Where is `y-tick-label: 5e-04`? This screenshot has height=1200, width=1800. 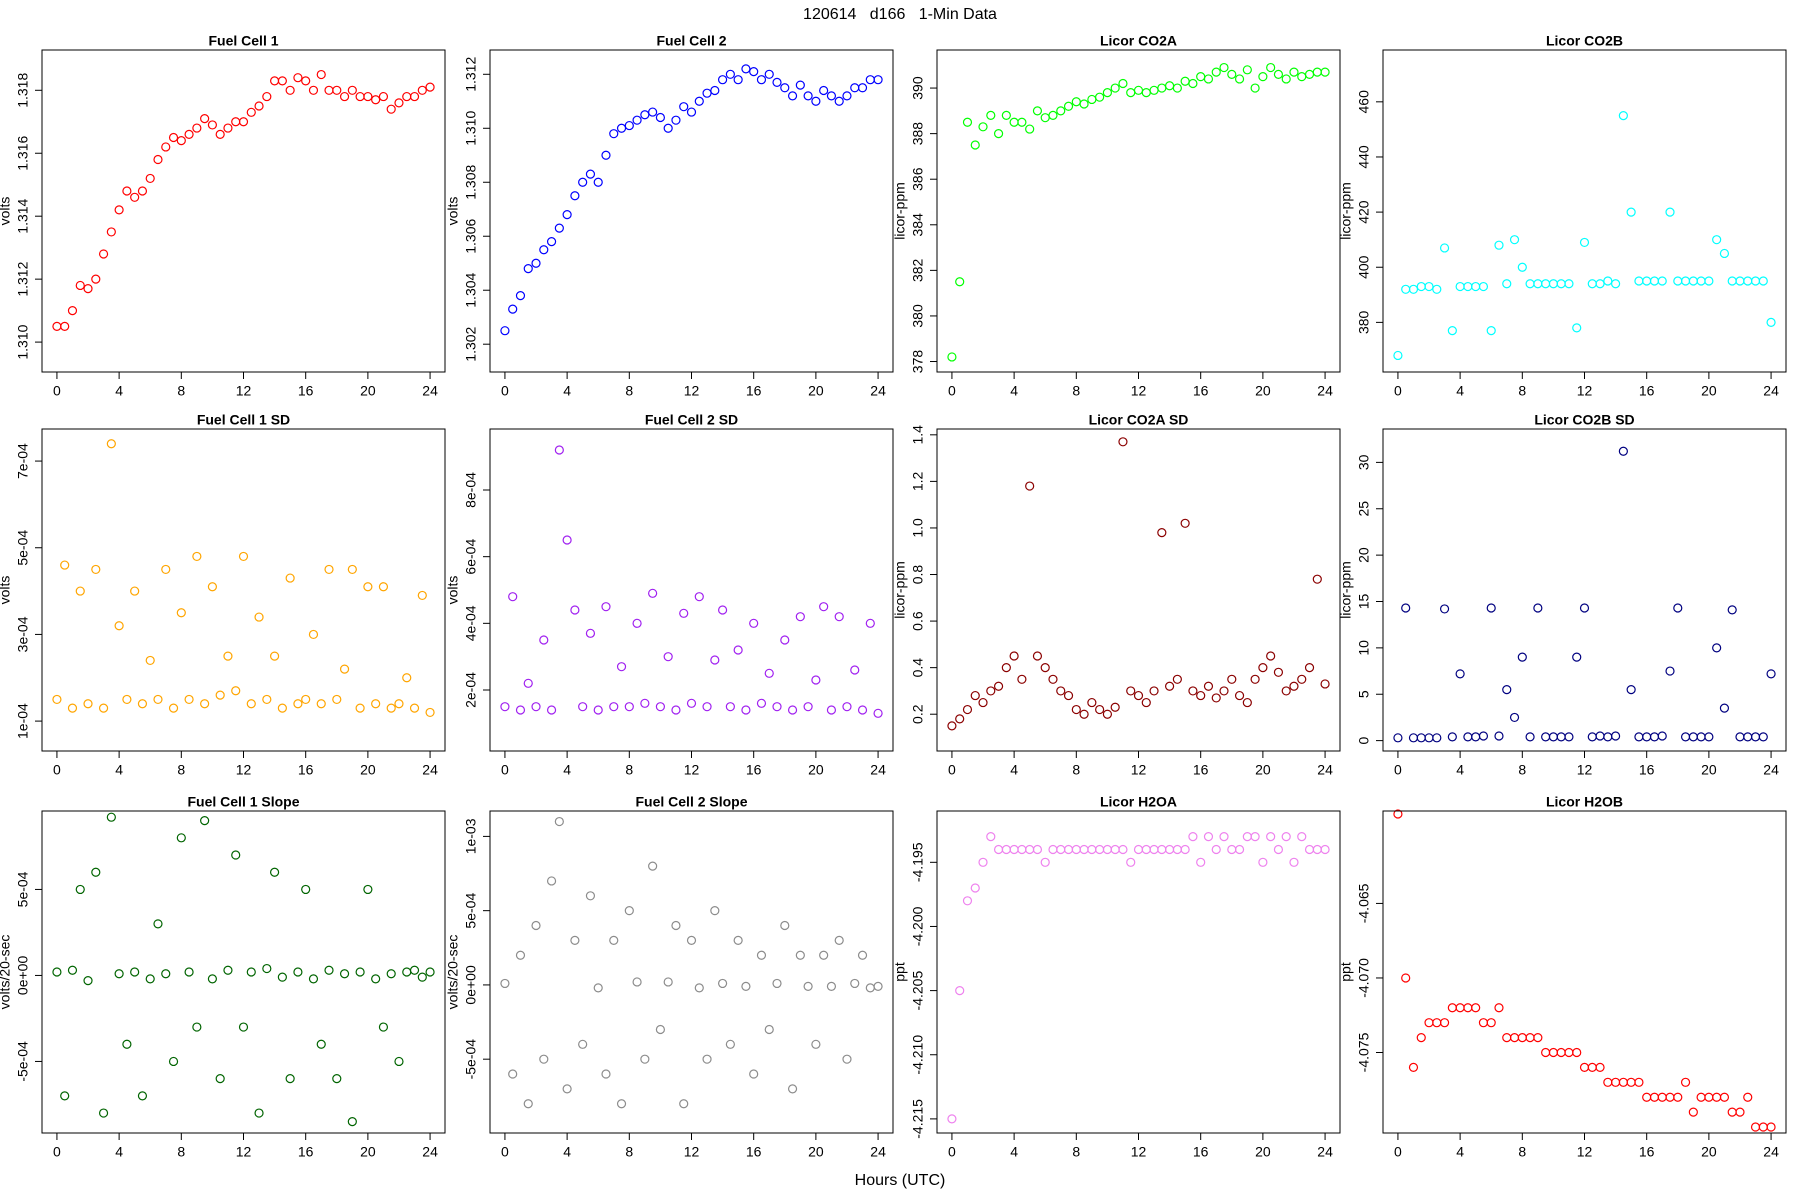 y-tick-label: 5e-04 is located at coordinates (471, 911).